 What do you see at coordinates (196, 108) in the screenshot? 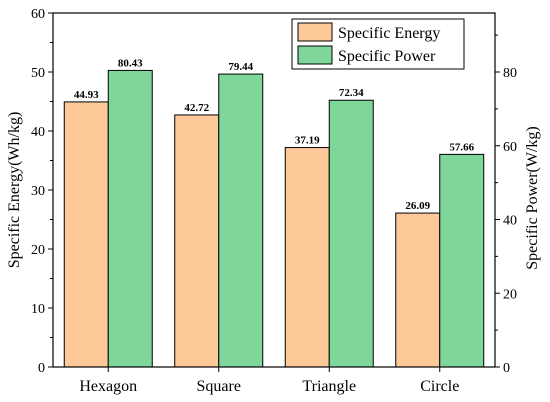
I see `data-label-specific-energy-square: 42.72` at bounding box center [196, 108].